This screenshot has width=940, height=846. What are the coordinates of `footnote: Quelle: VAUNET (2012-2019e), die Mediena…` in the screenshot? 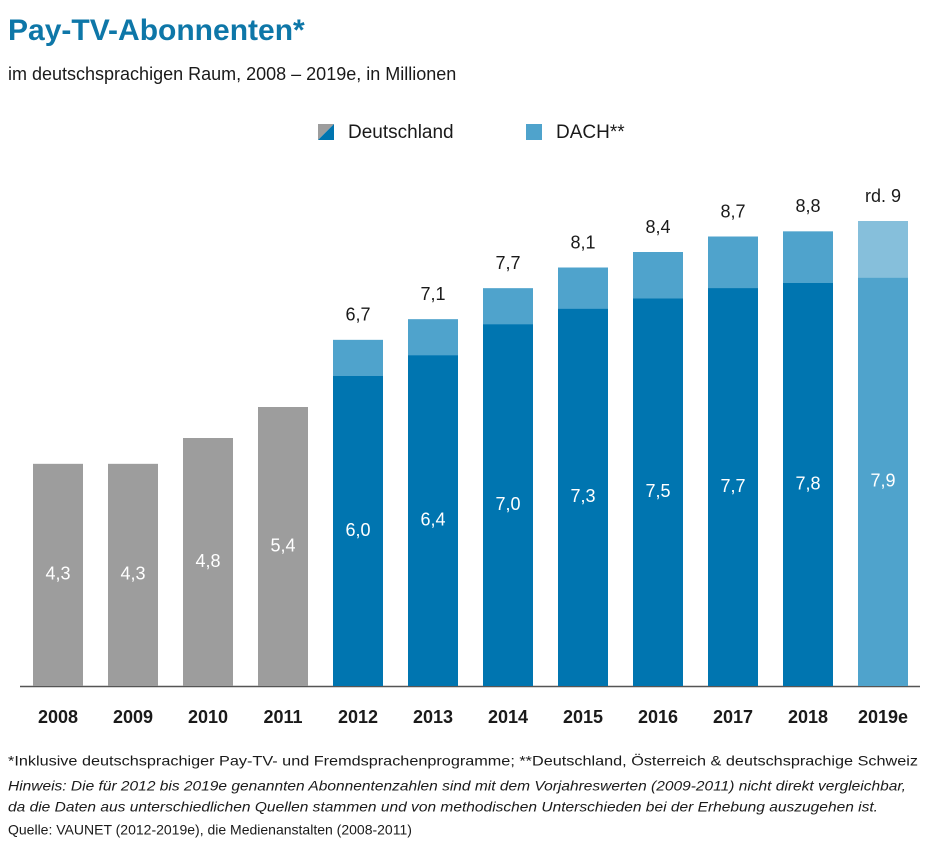 It's located at (210, 830).